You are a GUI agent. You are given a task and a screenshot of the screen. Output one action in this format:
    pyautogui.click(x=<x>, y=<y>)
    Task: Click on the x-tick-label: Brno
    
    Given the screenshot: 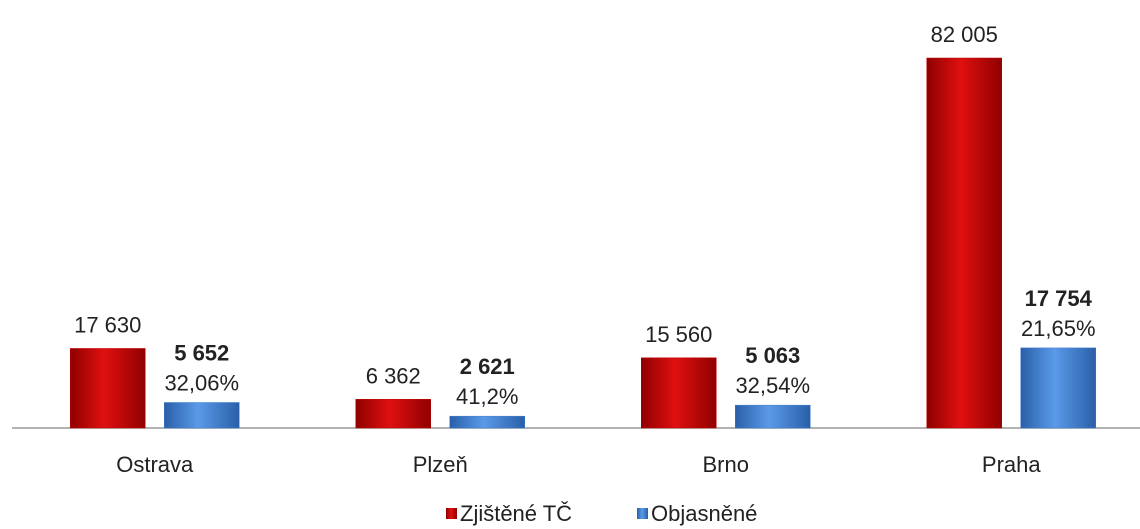 What is the action you would take?
    pyautogui.click(x=726, y=464)
    